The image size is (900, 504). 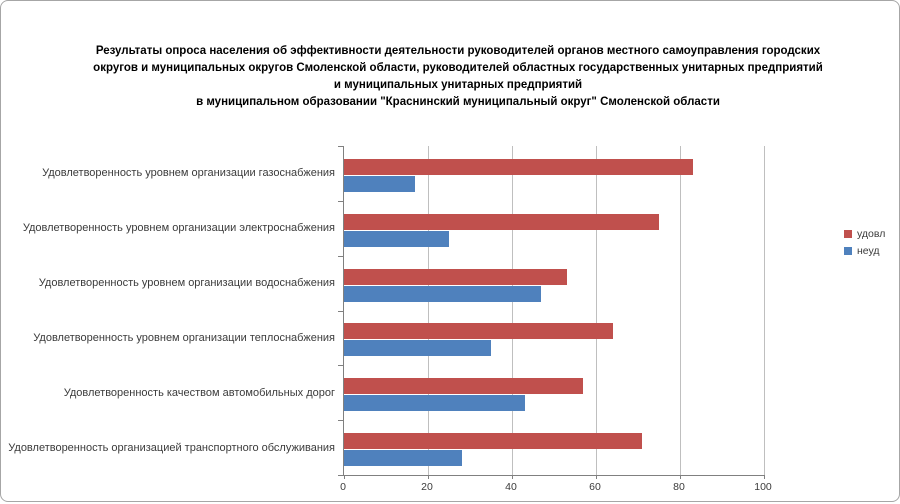 I want to click on value-axis-label: 80, so click(x=679, y=487).